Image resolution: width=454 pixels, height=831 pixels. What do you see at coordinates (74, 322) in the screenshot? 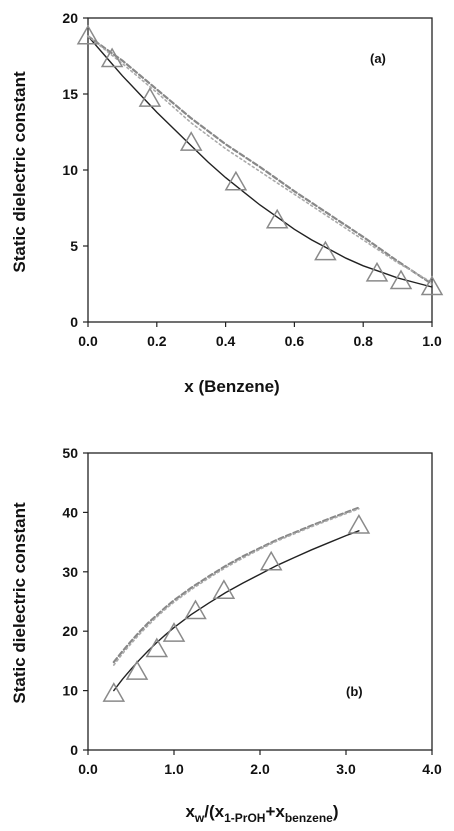
I see `chart-a-y-tick-label: 0` at bounding box center [74, 322].